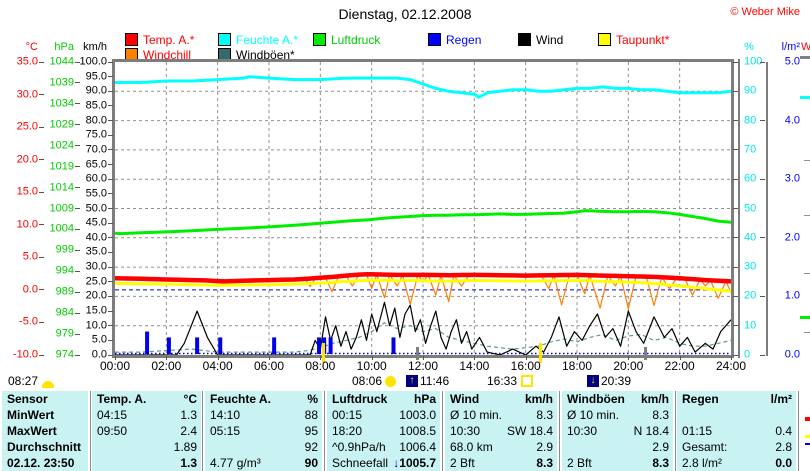 This screenshot has width=810, height=471. What do you see at coordinates (61, 103) in the screenshot?
I see `axis-tick-label: 1034` at bounding box center [61, 103].